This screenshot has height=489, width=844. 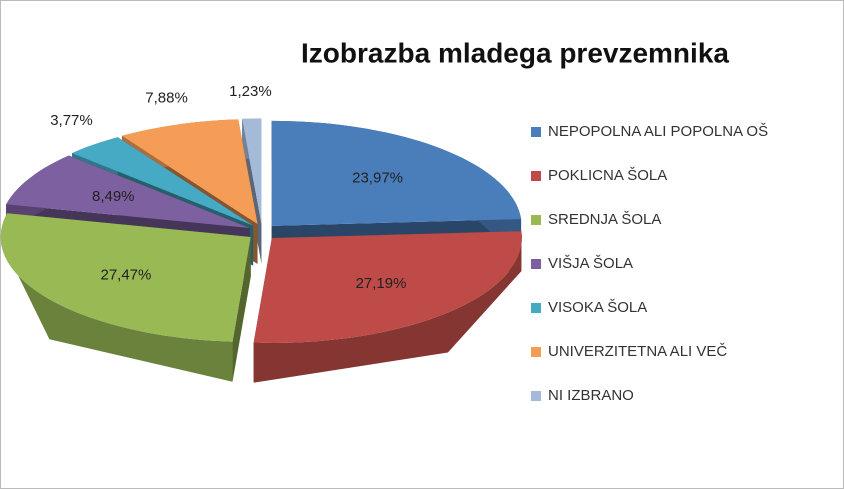 I want to click on data-label: 23,97%, so click(x=377, y=177).